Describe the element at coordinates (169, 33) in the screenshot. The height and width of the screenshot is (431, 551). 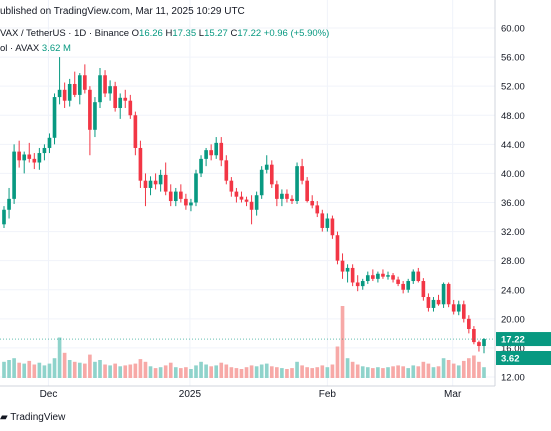
I see `high-label: H` at that location.